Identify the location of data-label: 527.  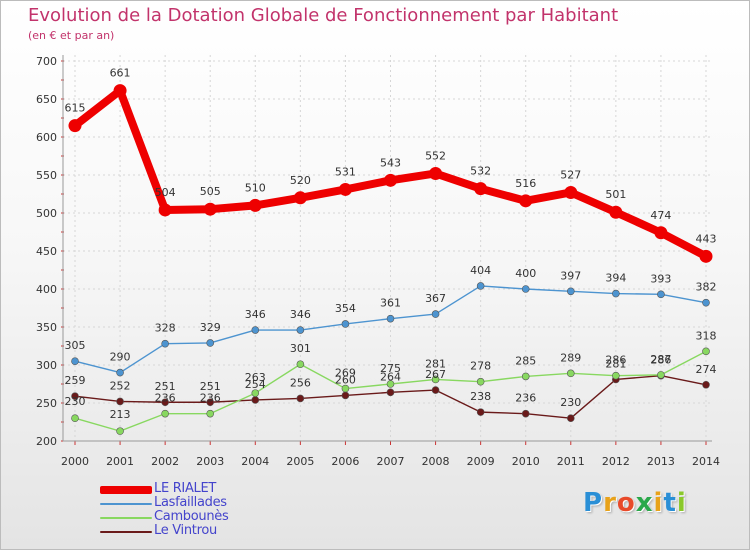
(570, 174).